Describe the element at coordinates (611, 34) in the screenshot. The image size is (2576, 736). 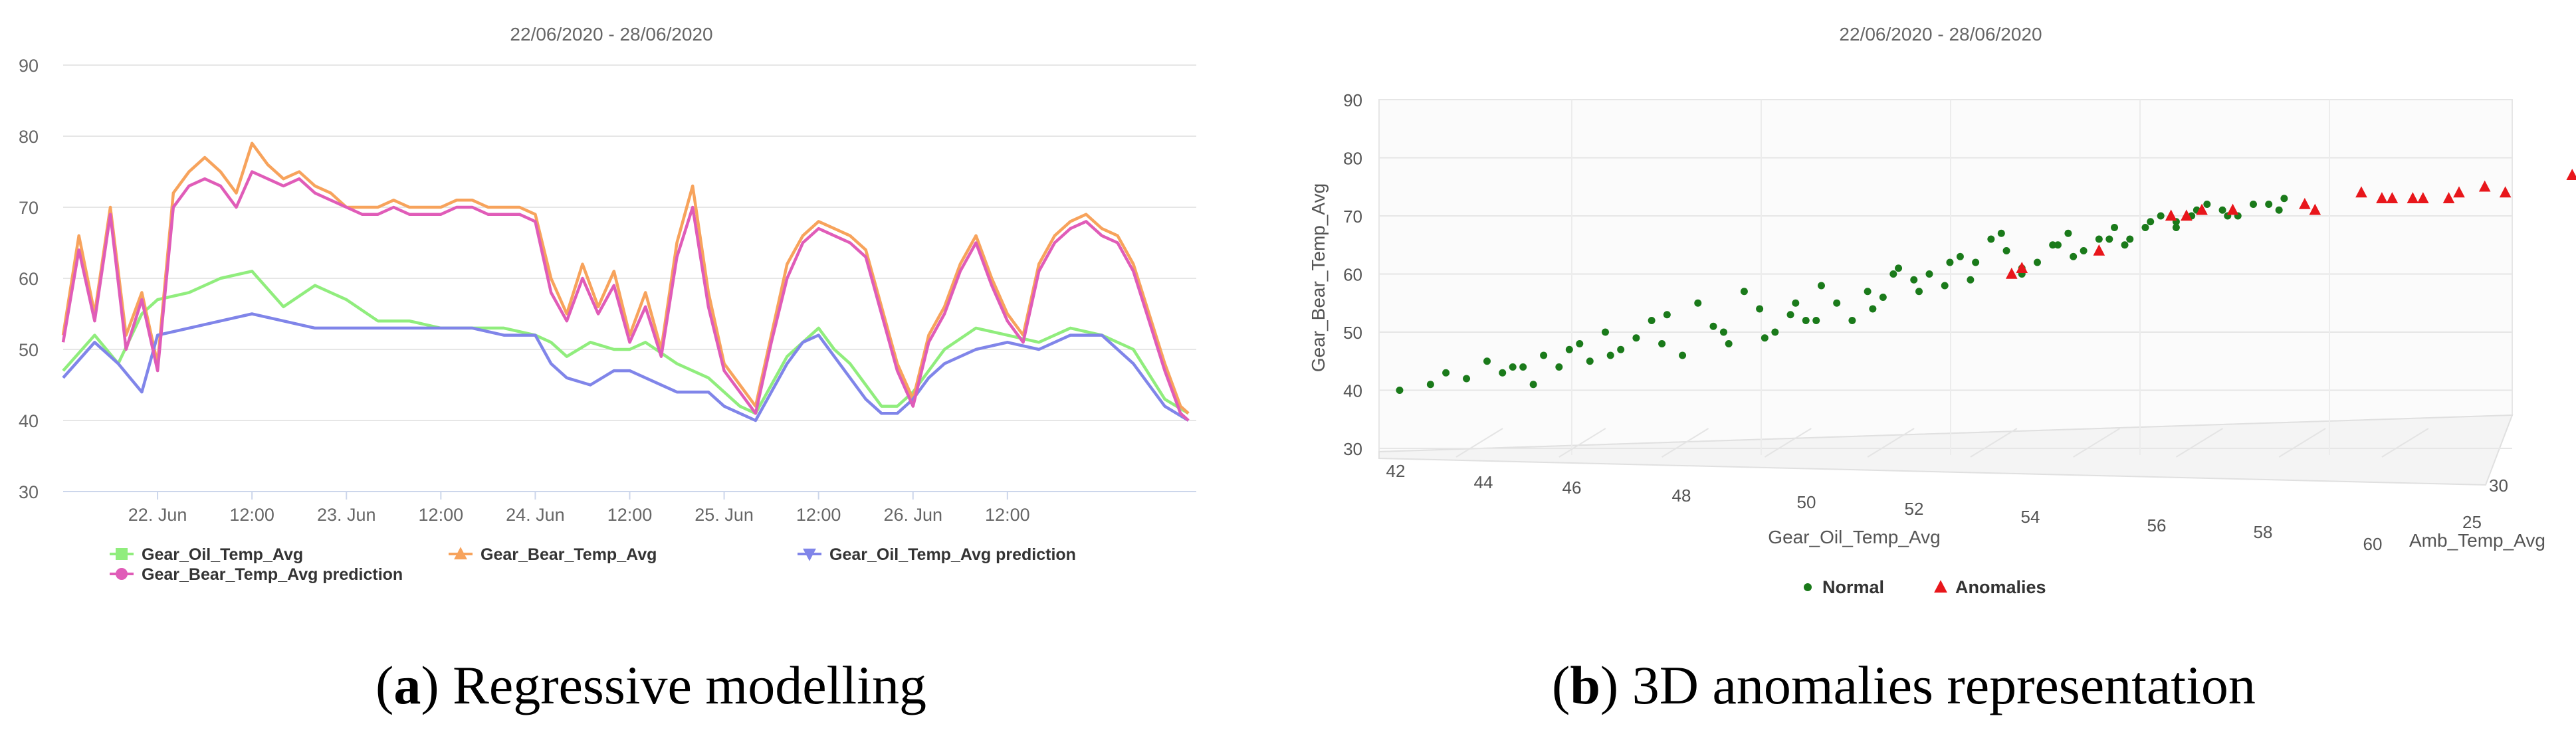
I see `line-chart-title: 22/06/2020 - 28/06/2020` at that location.